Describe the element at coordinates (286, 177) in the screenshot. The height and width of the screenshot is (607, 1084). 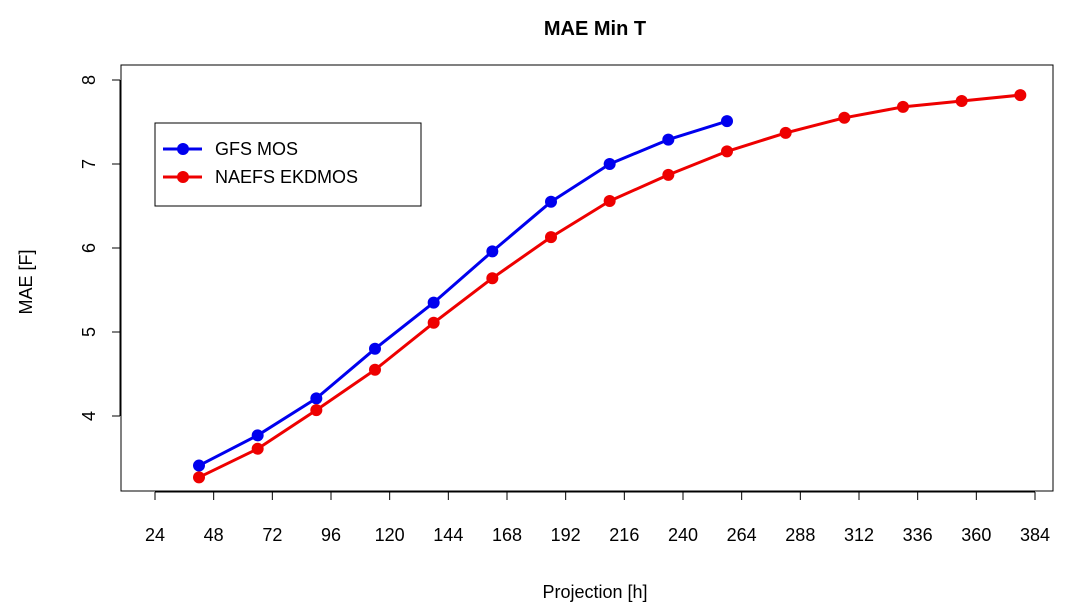
I see `legend-label: NAEFS EKDMOS` at that location.